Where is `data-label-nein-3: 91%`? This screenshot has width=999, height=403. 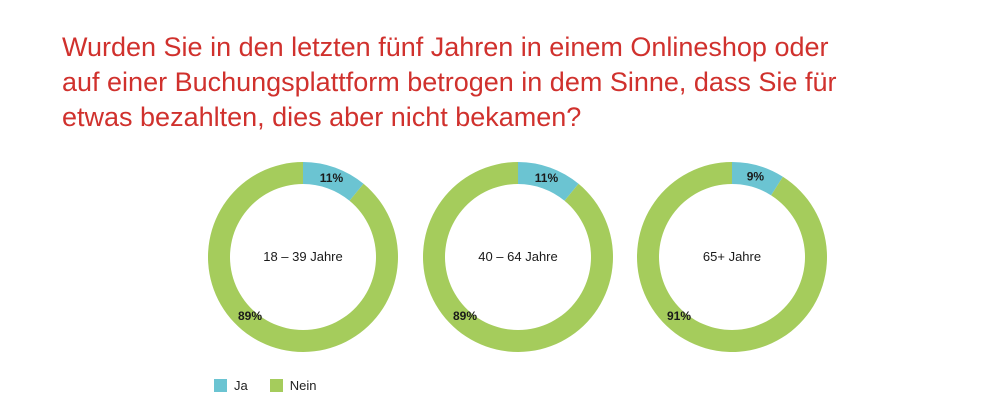
data-label-nein-3: 91% is located at coordinates (679, 316).